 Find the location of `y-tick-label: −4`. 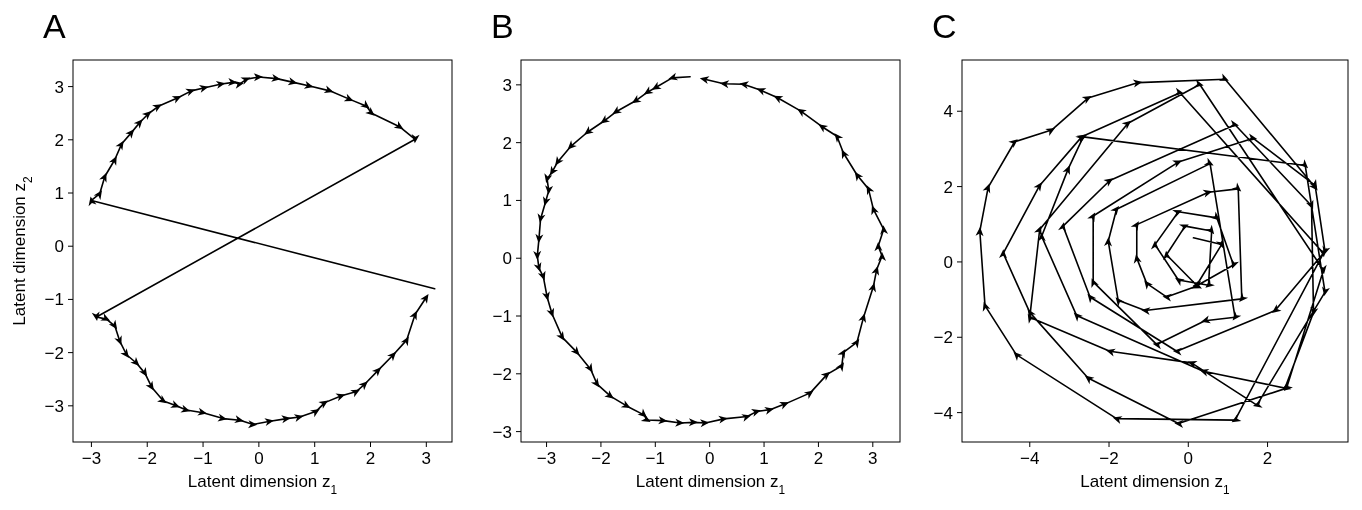

y-tick-label: −4 is located at coordinates (943, 413).